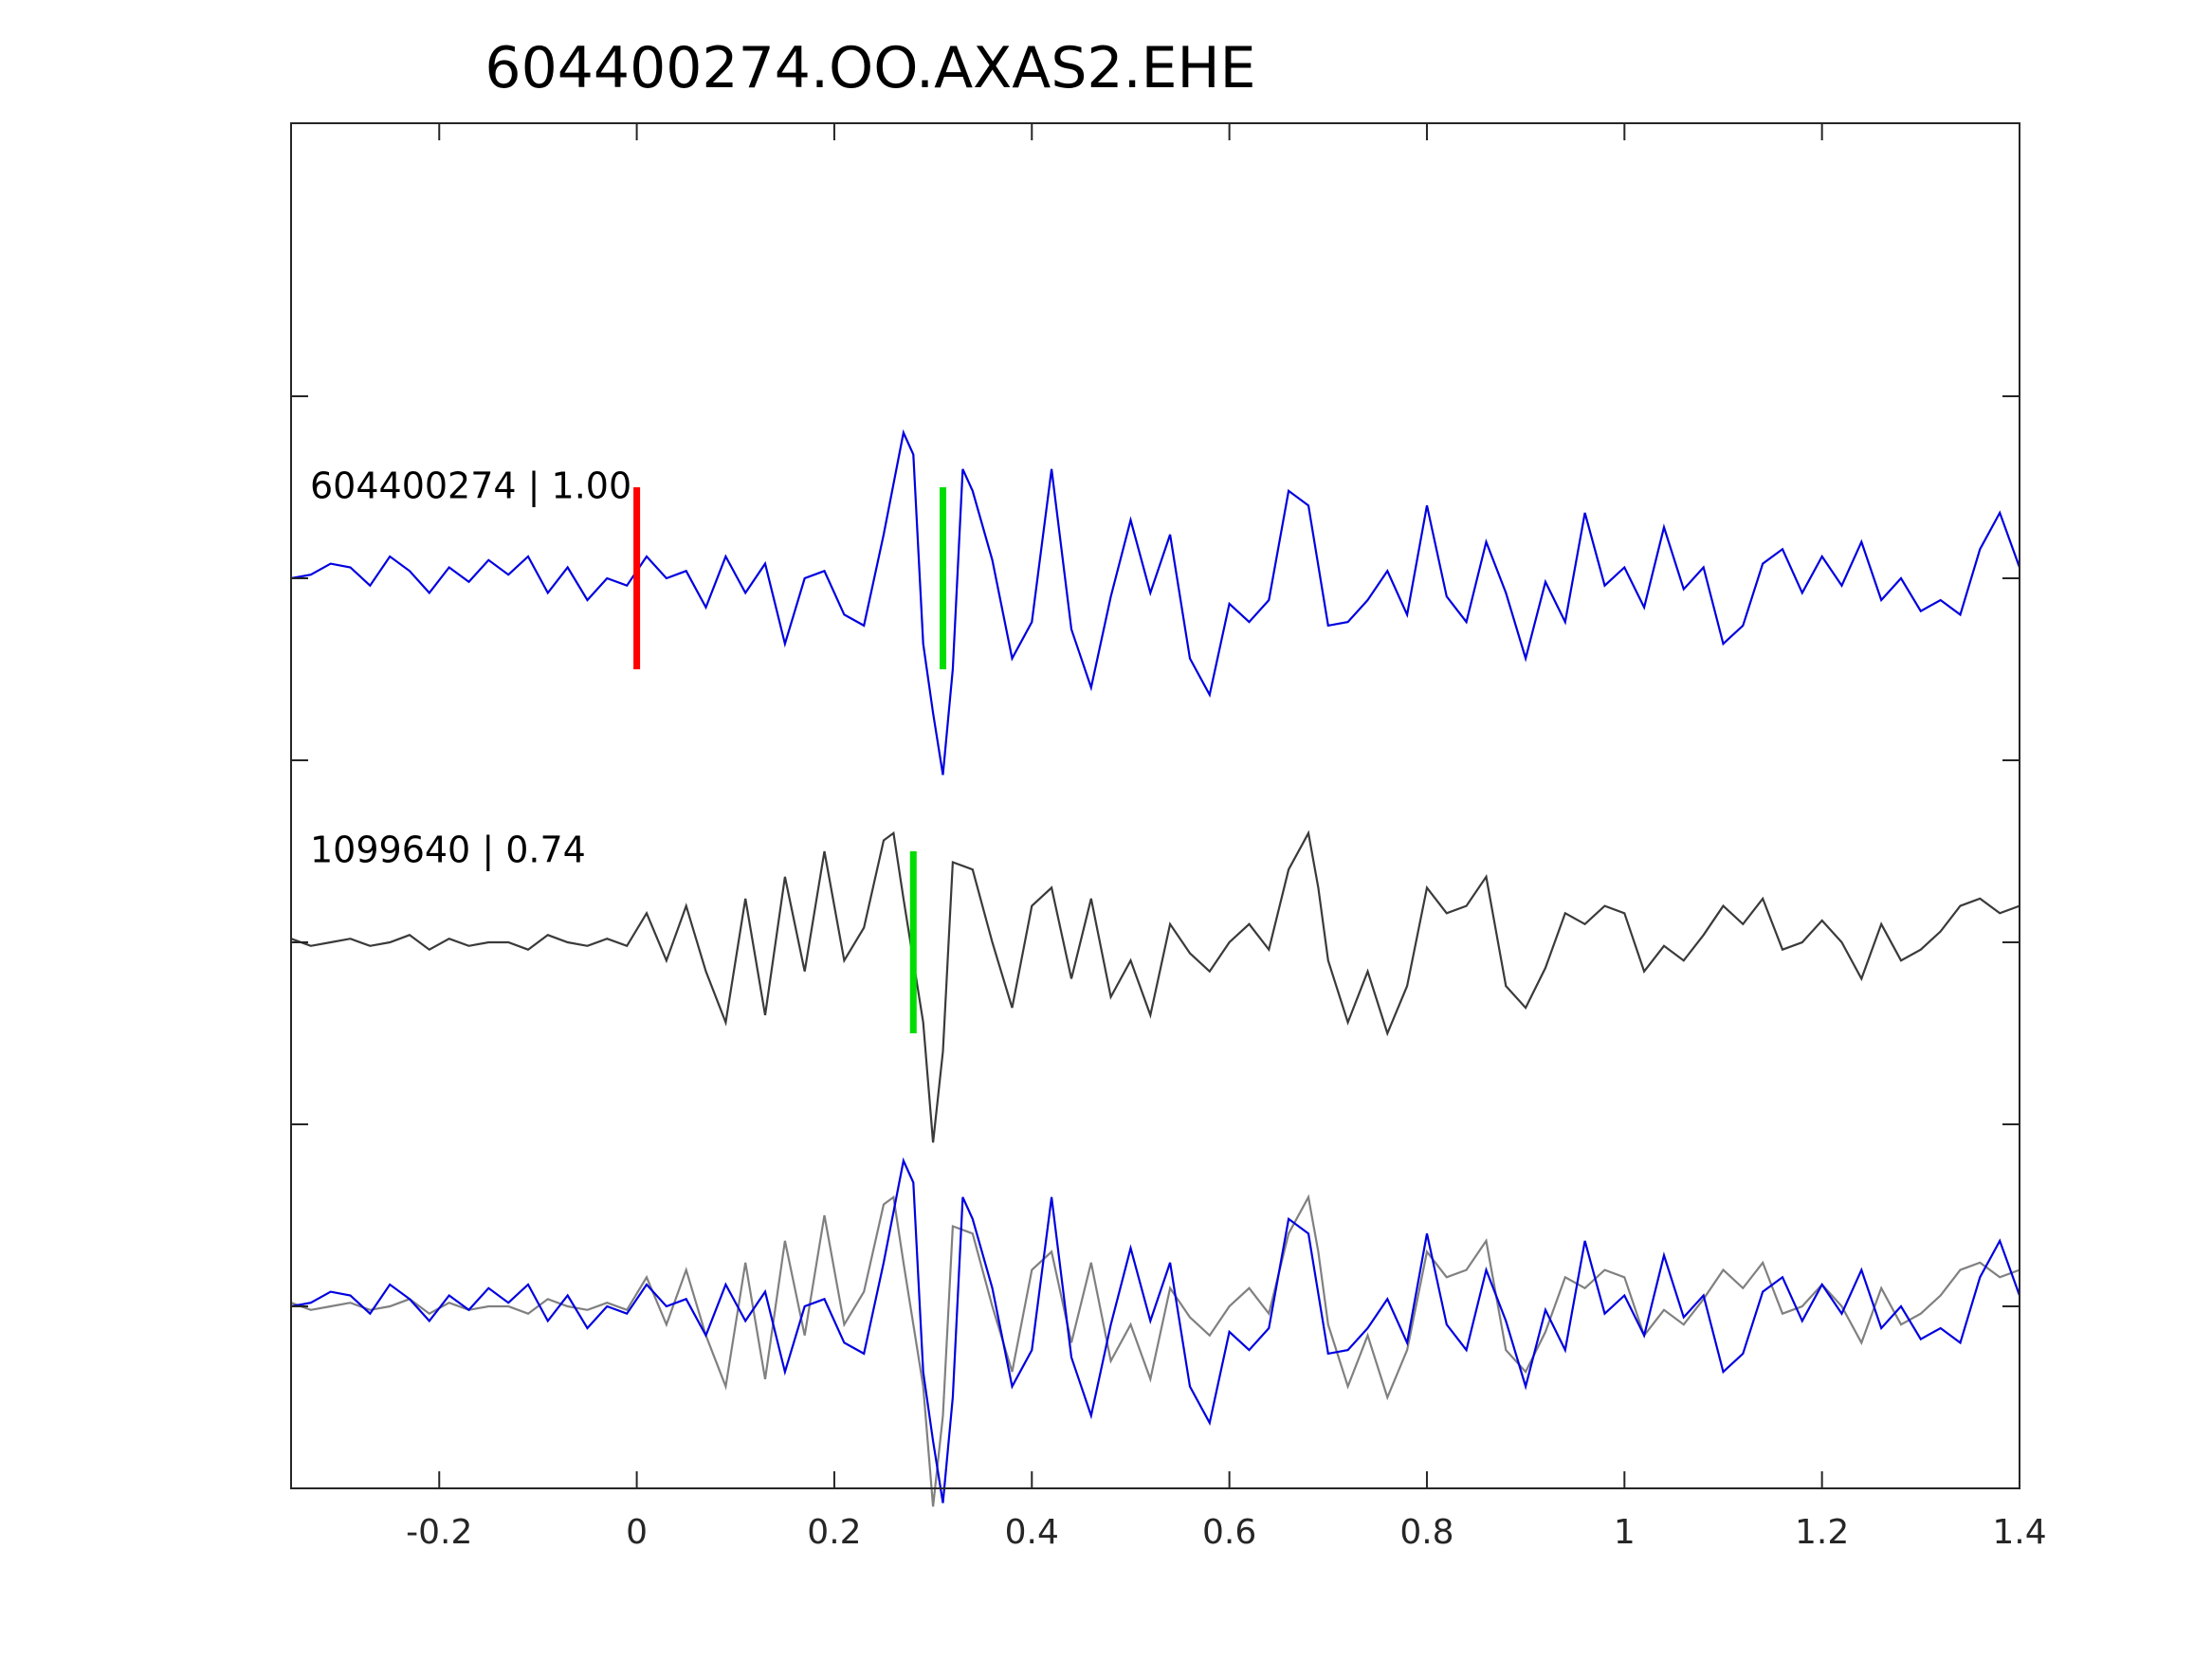 The height and width of the screenshot is (1659, 2212). I want to click on x-tick-label: 1, so click(1625, 1532).